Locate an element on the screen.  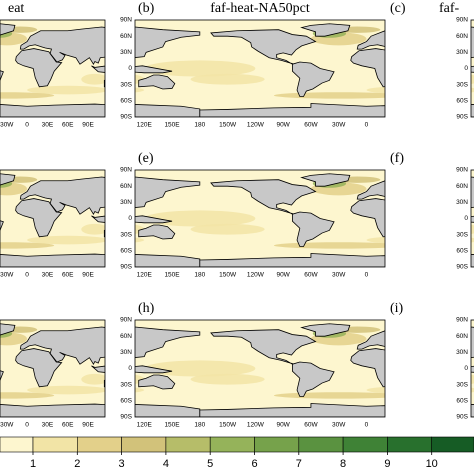
panel-label: (c) is located at coordinates (398, 8).